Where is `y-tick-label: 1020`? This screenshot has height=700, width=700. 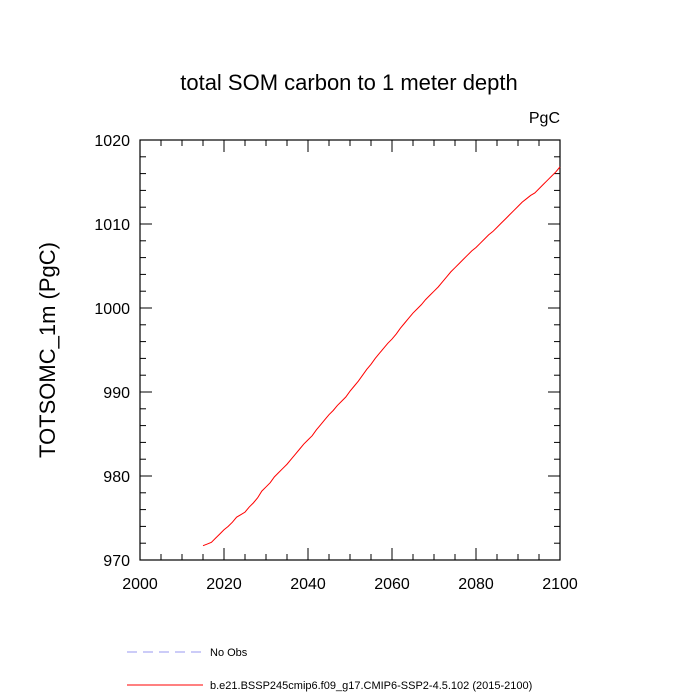 y-tick-label: 1020 is located at coordinates (112, 141).